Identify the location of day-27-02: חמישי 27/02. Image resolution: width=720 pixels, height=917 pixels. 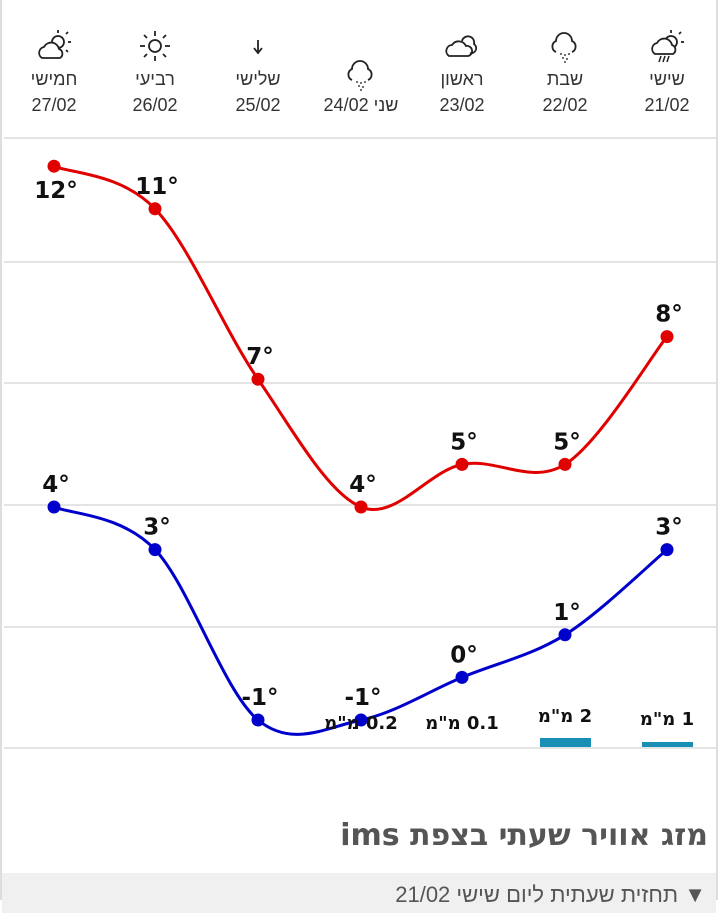
(54, 72).